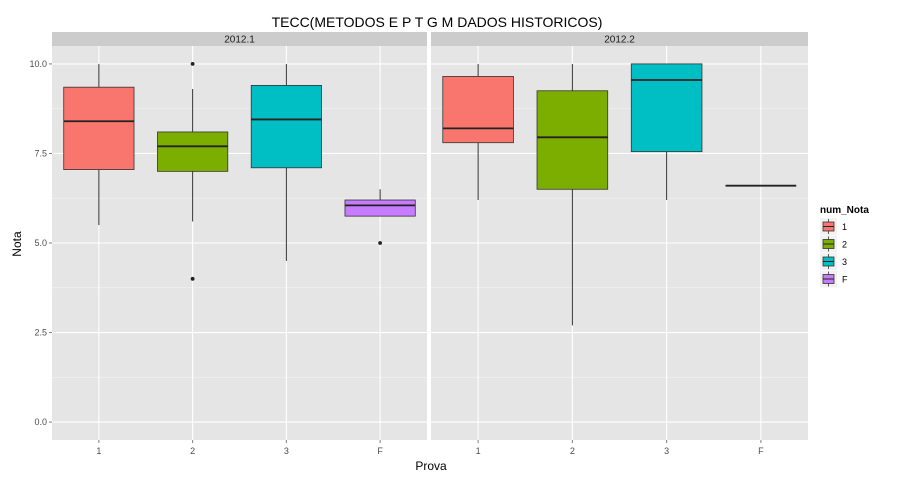 This screenshot has height=480, width=900. What do you see at coordinates (845, 280) in the screenshot?
I see `legend-label: F` at bounding box center [845, 280].